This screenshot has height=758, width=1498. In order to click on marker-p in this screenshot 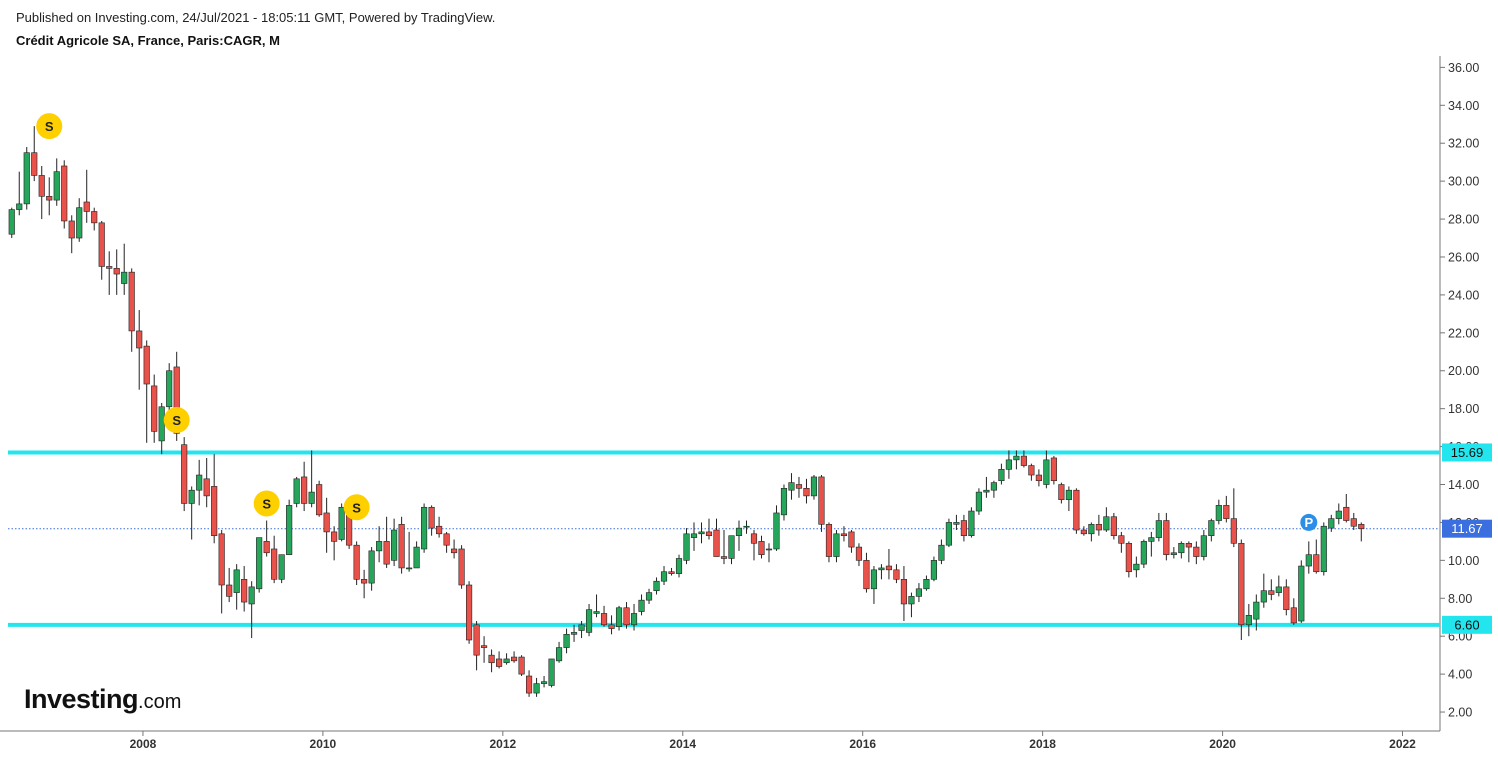, I will do `click(1309, 522)`.